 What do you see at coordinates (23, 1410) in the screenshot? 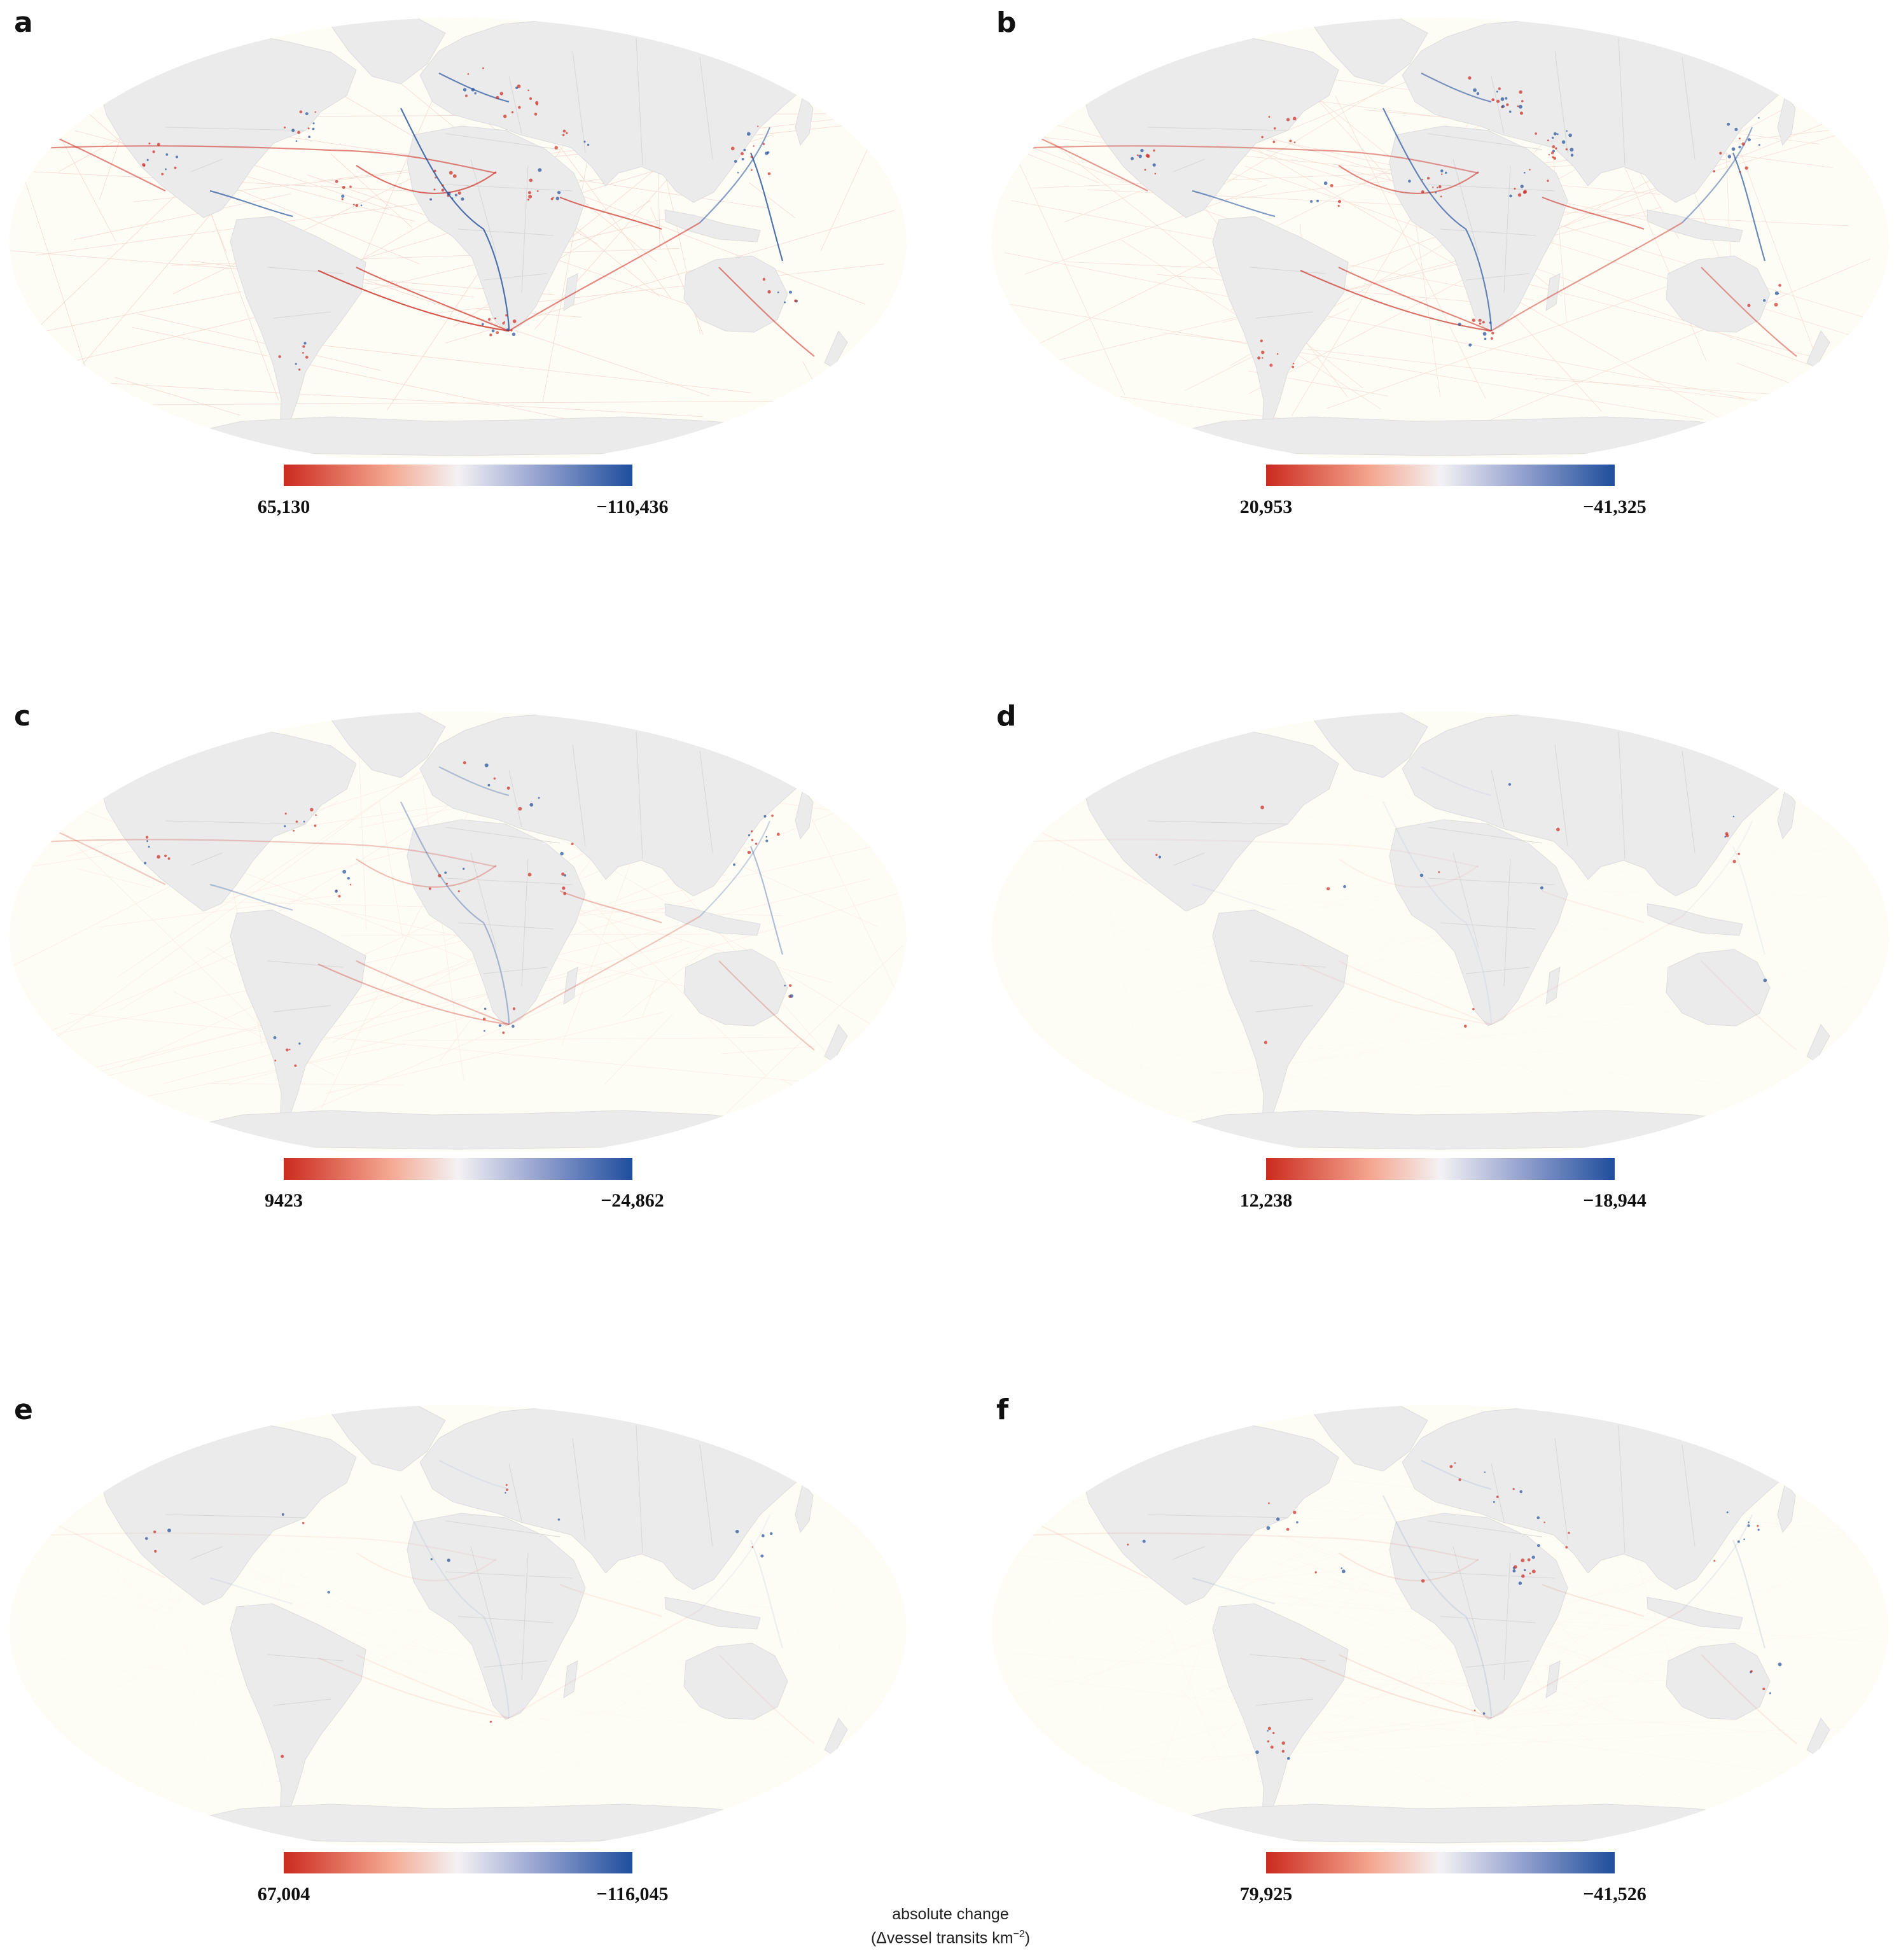
I see `panel-label-e: e` at bounding box center [23, 1410].